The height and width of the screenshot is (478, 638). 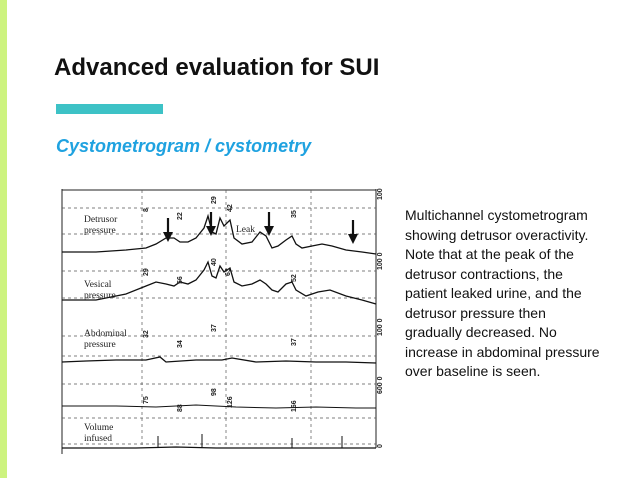 What do you see at coordinates (294, 406) in the screenshot?
I see `volume-mark-5: 166` at bounding box center [294, 406].